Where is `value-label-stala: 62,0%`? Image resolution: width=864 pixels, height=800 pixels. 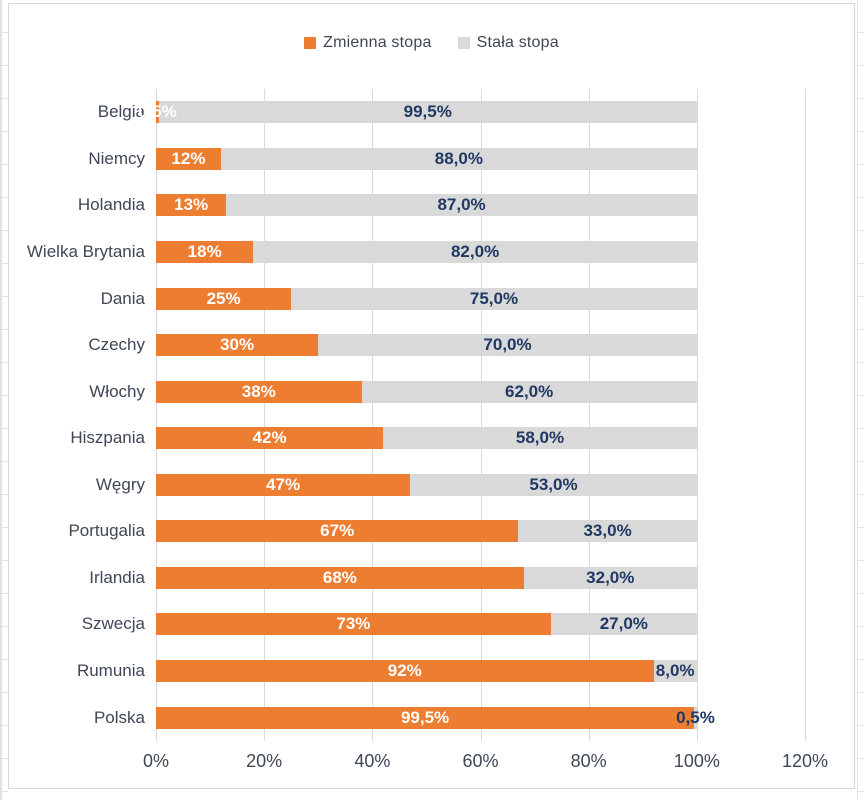
value-label-stala: 62,0% is located at coordinates (529, 391).